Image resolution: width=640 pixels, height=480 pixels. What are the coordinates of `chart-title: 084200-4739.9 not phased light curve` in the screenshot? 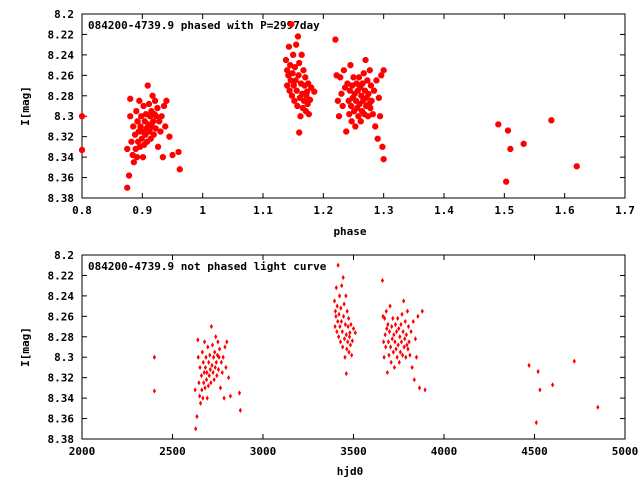 It's located at (207, 266).